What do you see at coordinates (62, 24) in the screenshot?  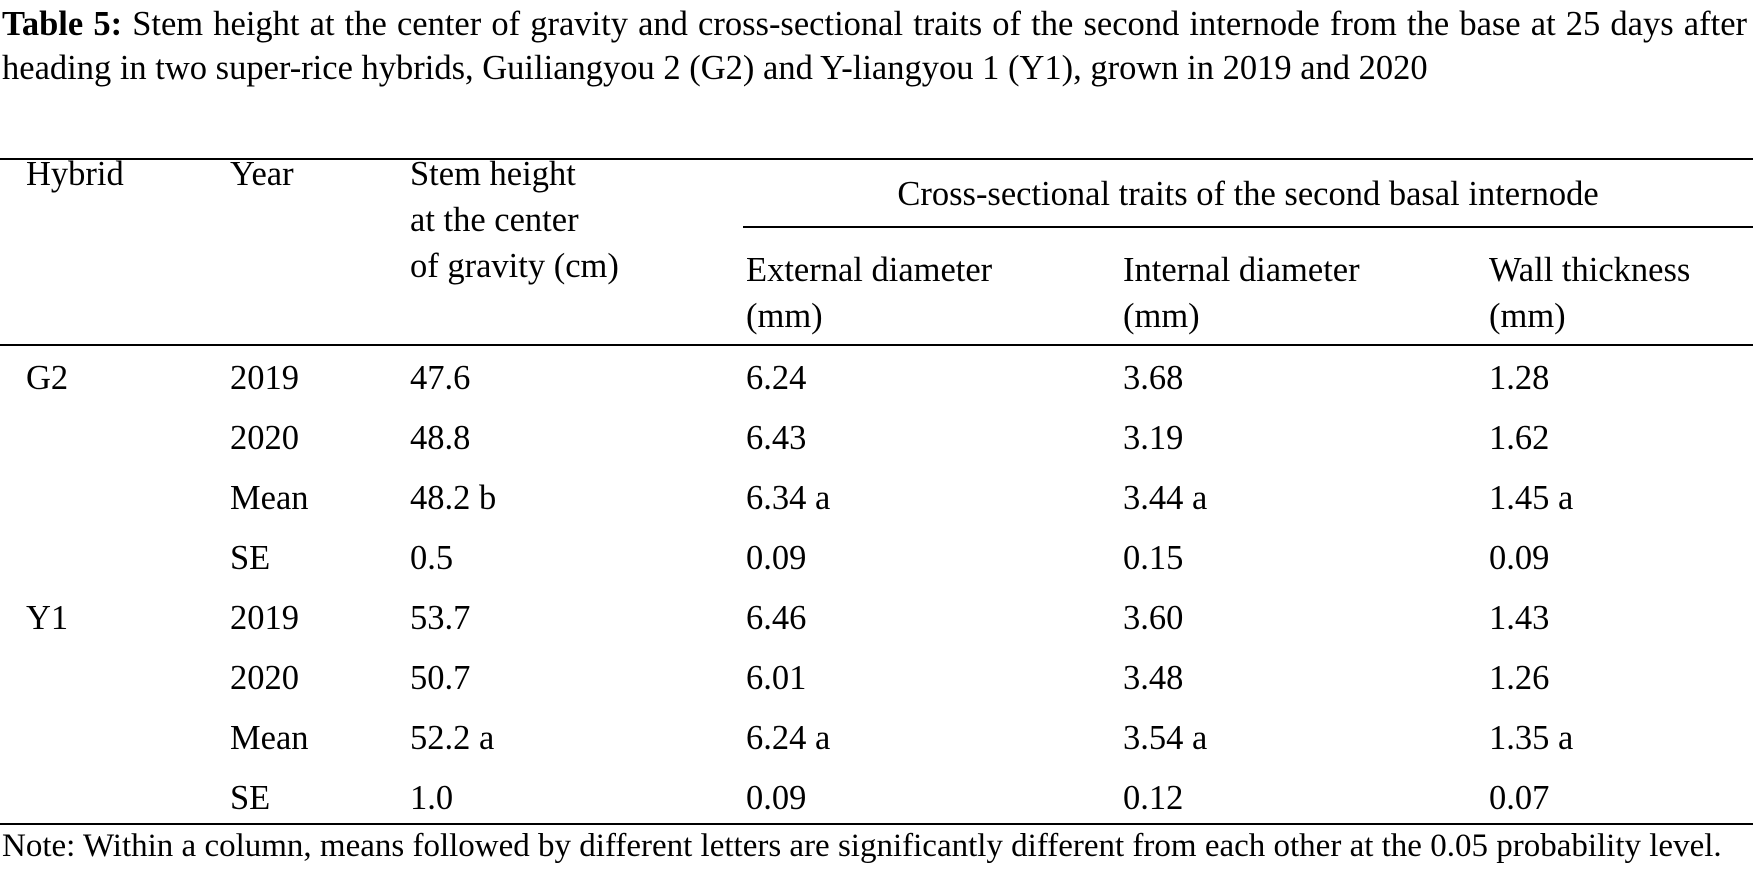 I see `table-label: Table 5:` at bounding box center [62, 24].